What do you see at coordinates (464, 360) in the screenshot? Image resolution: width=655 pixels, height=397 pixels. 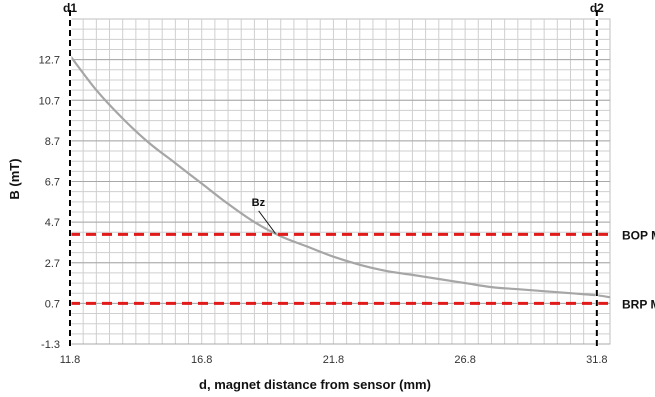 I see `x-tick-label: 26.8` at bounding box center [464, 360].